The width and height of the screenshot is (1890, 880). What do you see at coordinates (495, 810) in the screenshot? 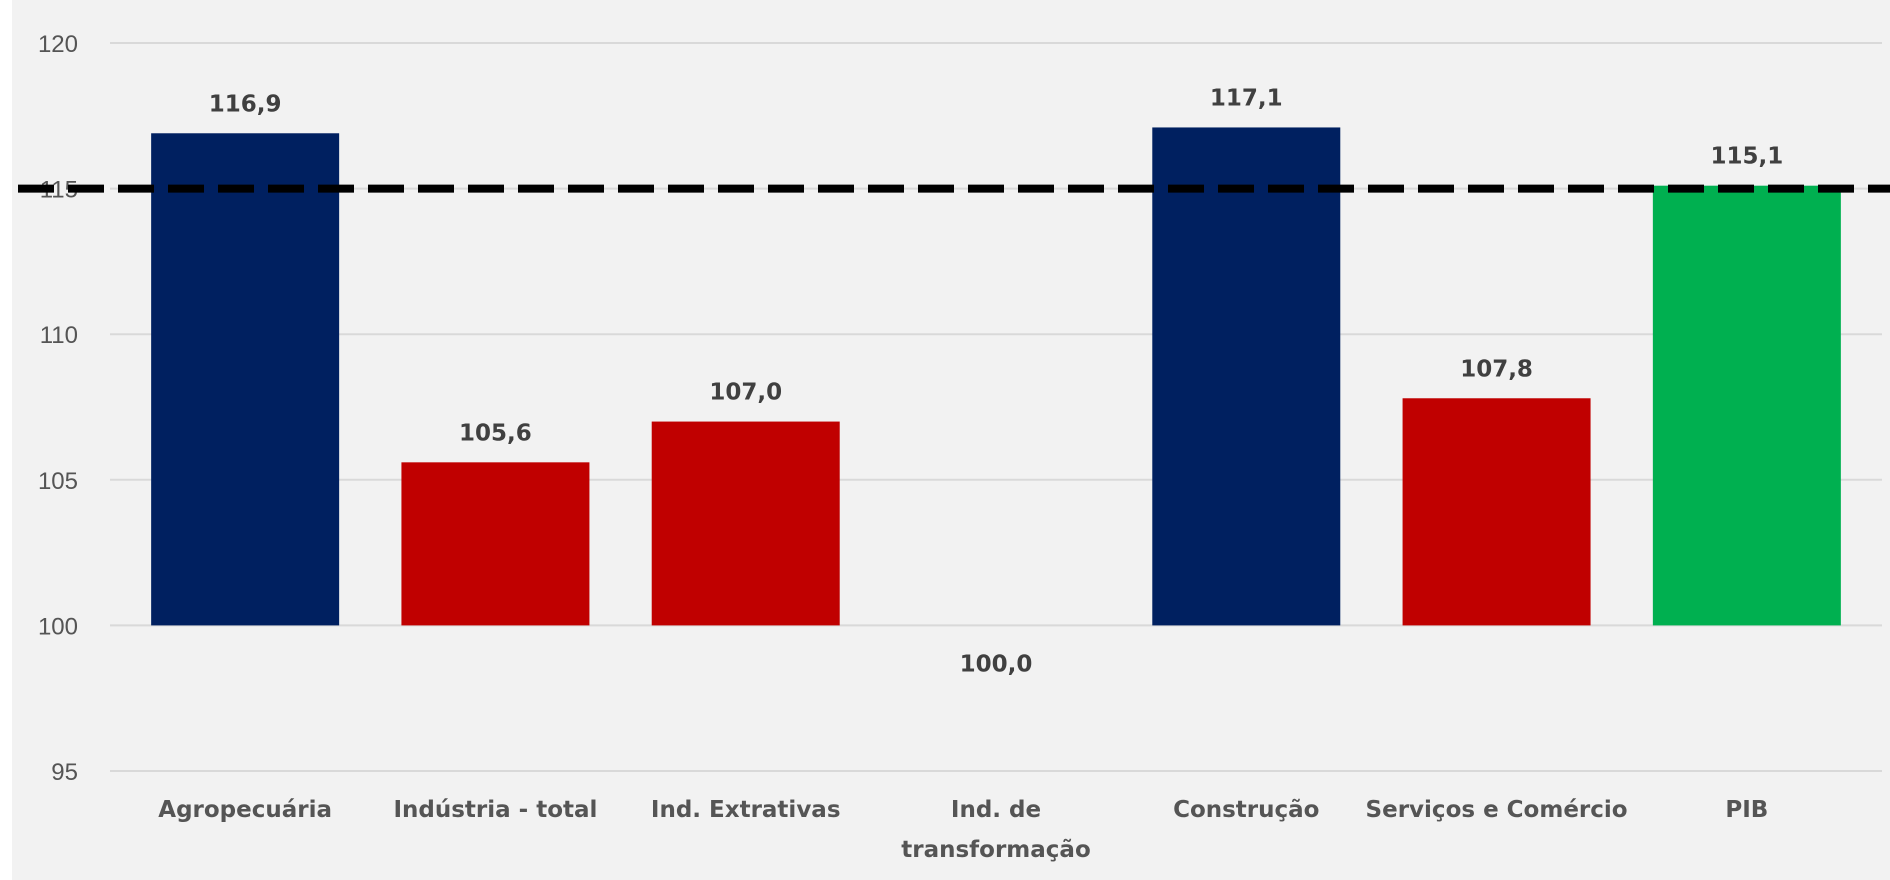
I see `category-label: Indústria - total` at bounding box center [495, 810].